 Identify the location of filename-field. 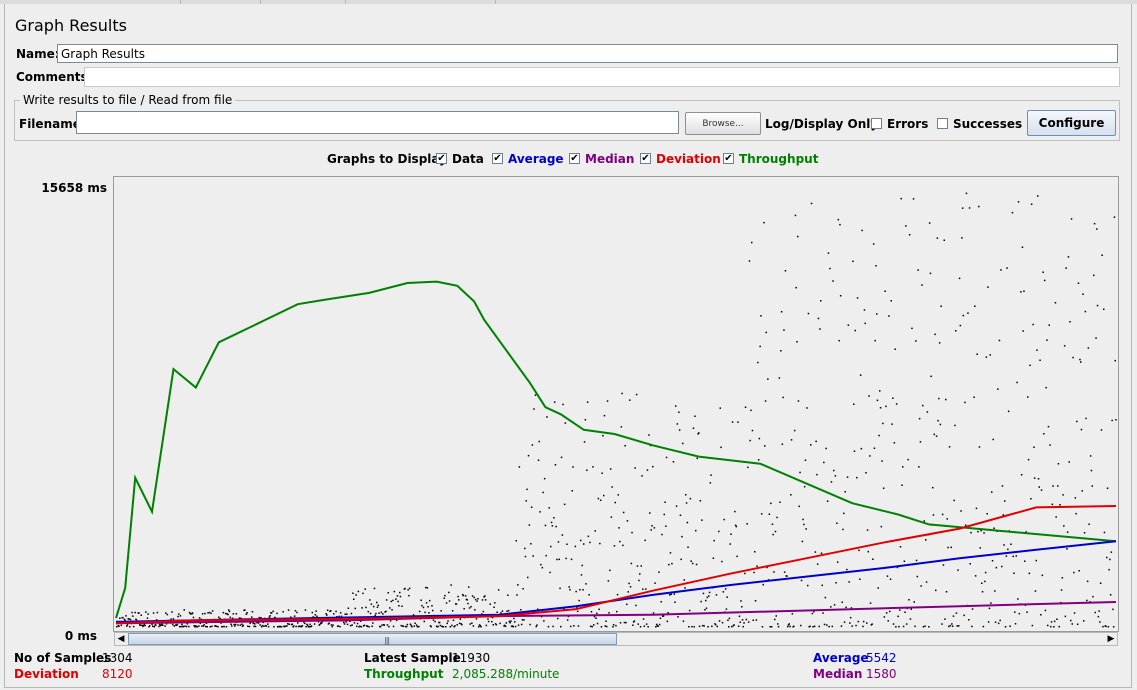
(377, 122).